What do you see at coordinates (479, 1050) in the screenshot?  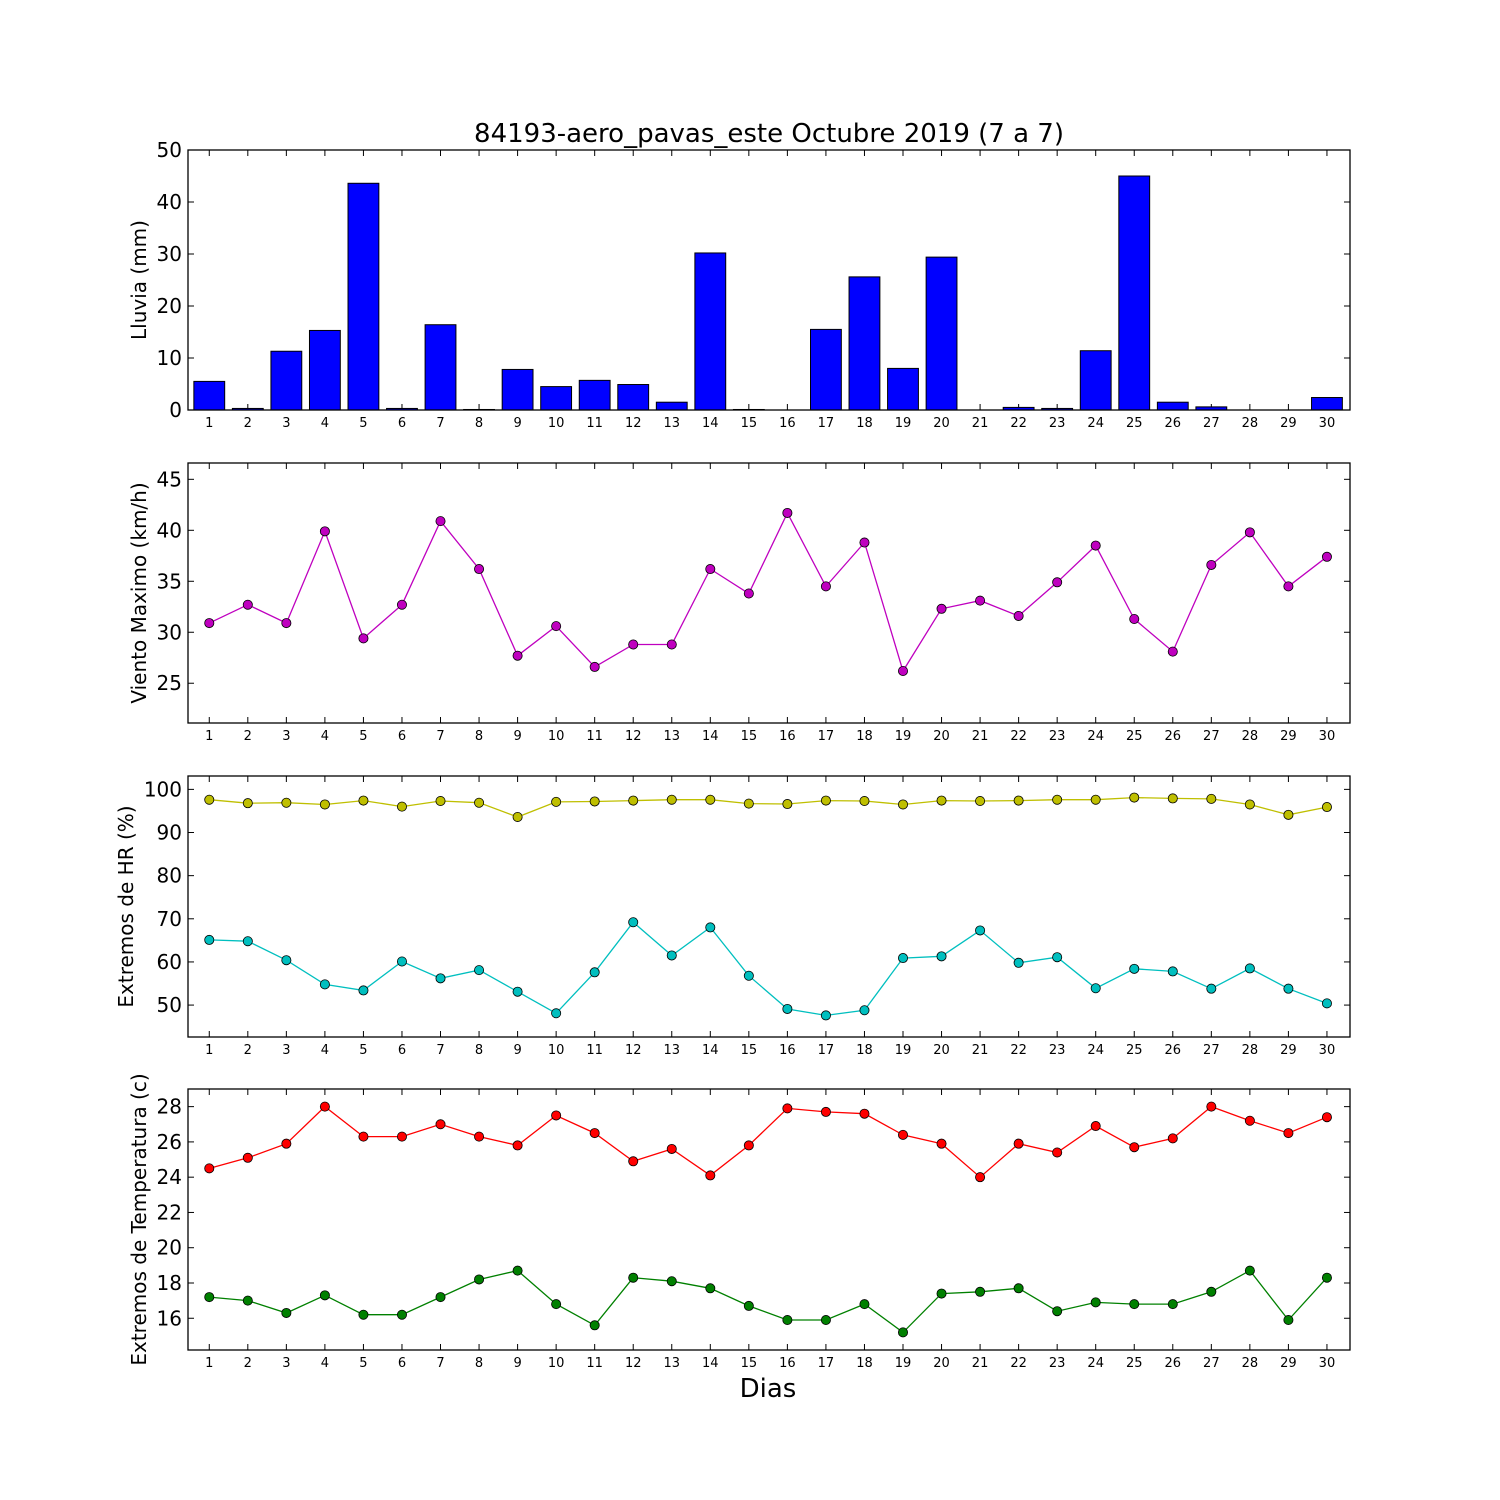 I see `humidity-xtick-label: 8` at bounding box center [479, 1050].